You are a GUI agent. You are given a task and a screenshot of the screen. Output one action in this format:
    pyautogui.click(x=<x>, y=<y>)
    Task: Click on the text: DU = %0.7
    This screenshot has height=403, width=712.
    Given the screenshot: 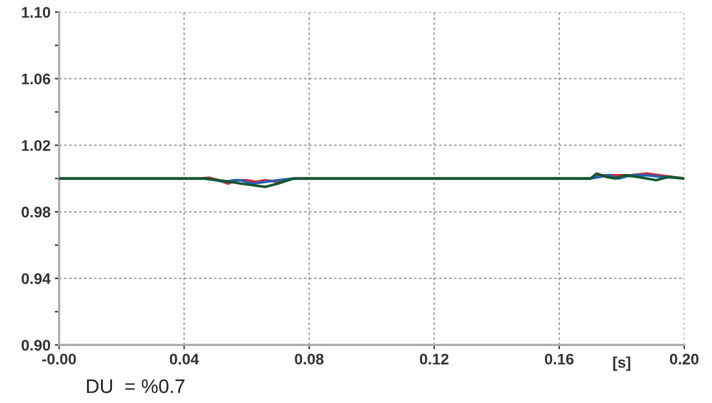 What is the action you would take?
    pyautogui.click(x=135, y=386)
    